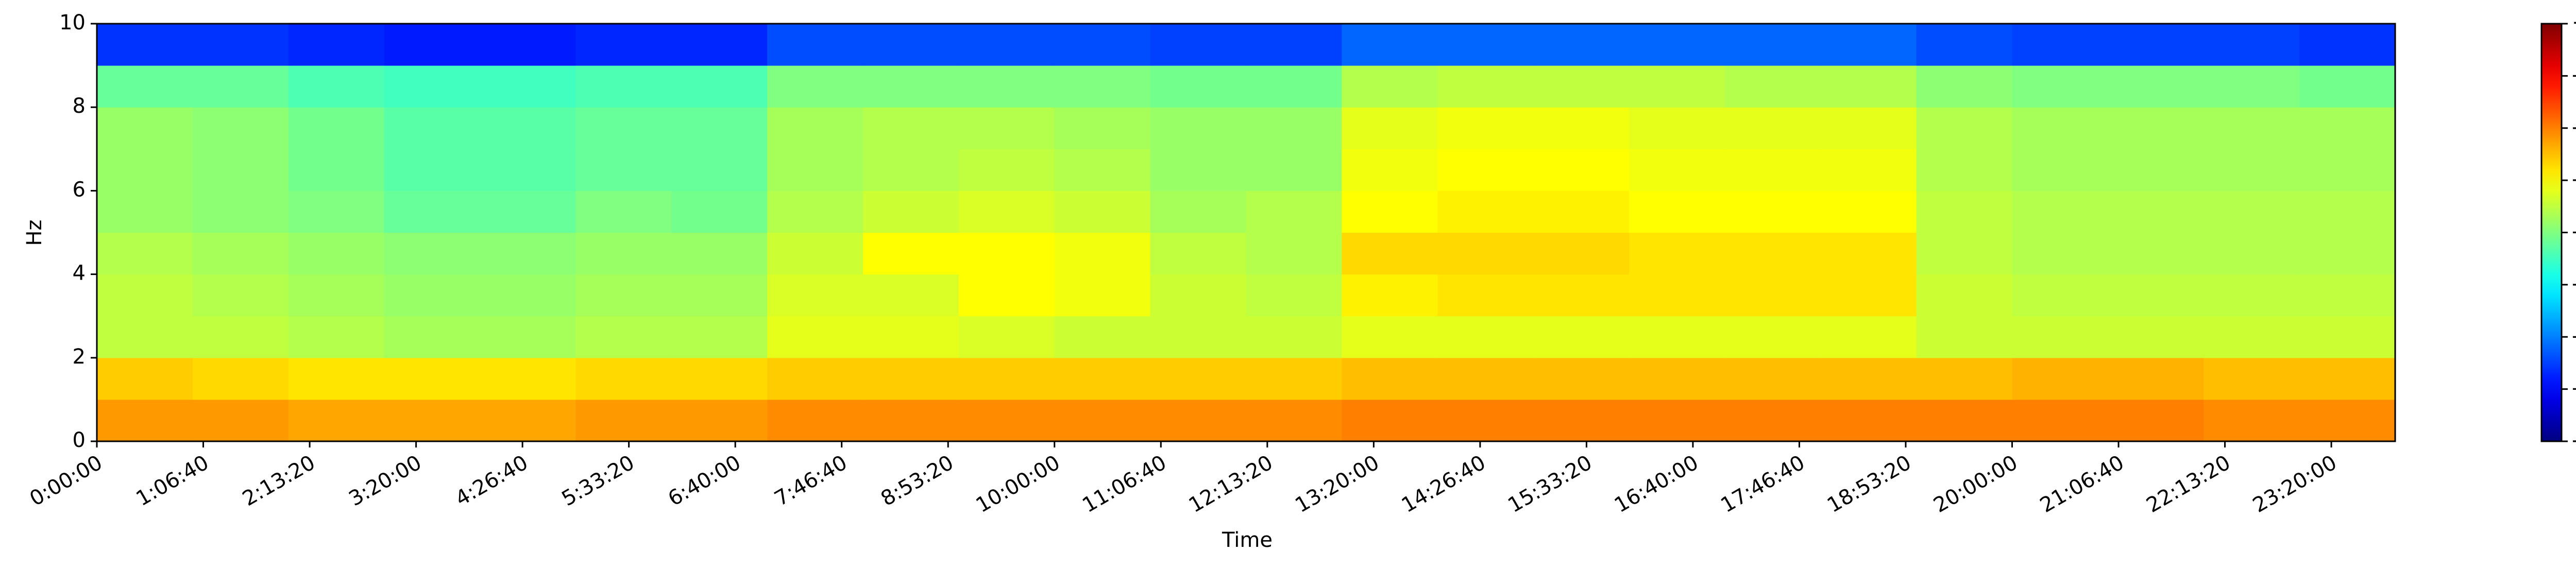  Describe the element at coordinates (2574, 440) in the screenshot. I see `colorbar-tick-label: -80 dB` at that location.